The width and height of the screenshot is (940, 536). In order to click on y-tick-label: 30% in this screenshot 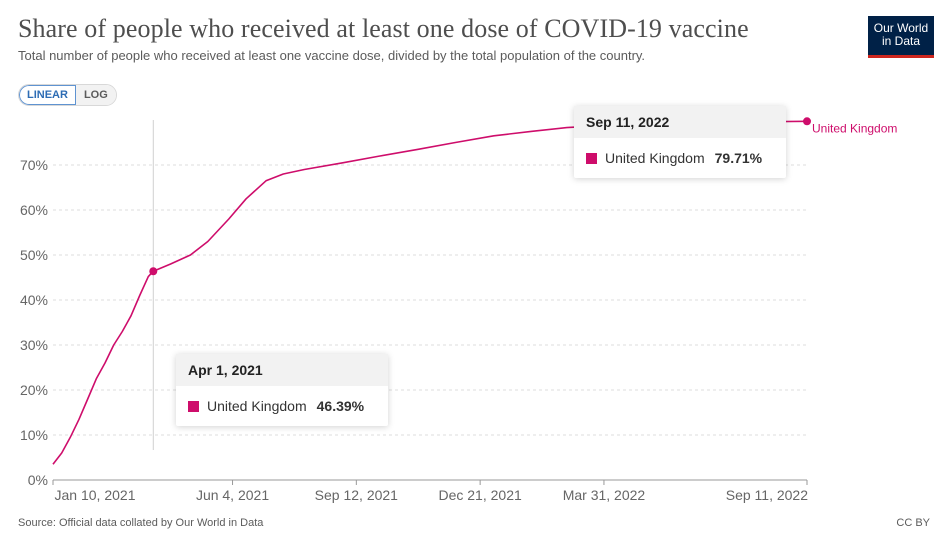, I will do `click(34, 345)`.